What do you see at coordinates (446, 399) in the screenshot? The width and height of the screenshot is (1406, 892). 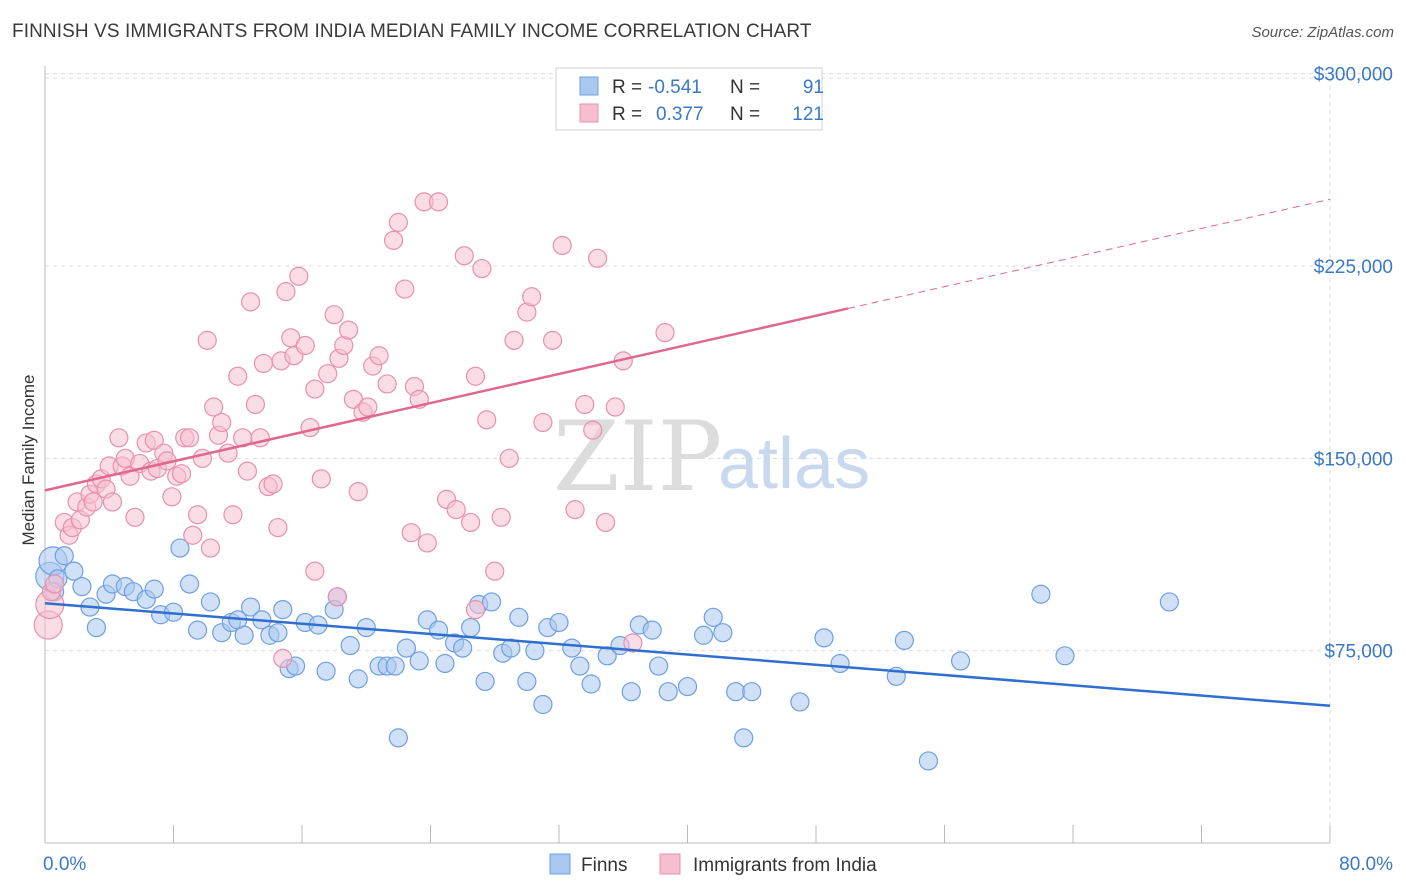 I see `trend-line-india` at bounding box center [446, 399].